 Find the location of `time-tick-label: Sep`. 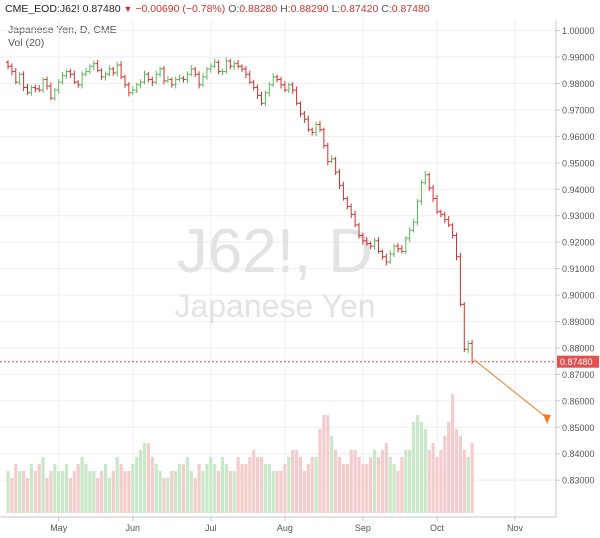

time-tick-label: Sep is located at coordinates (363, 528).